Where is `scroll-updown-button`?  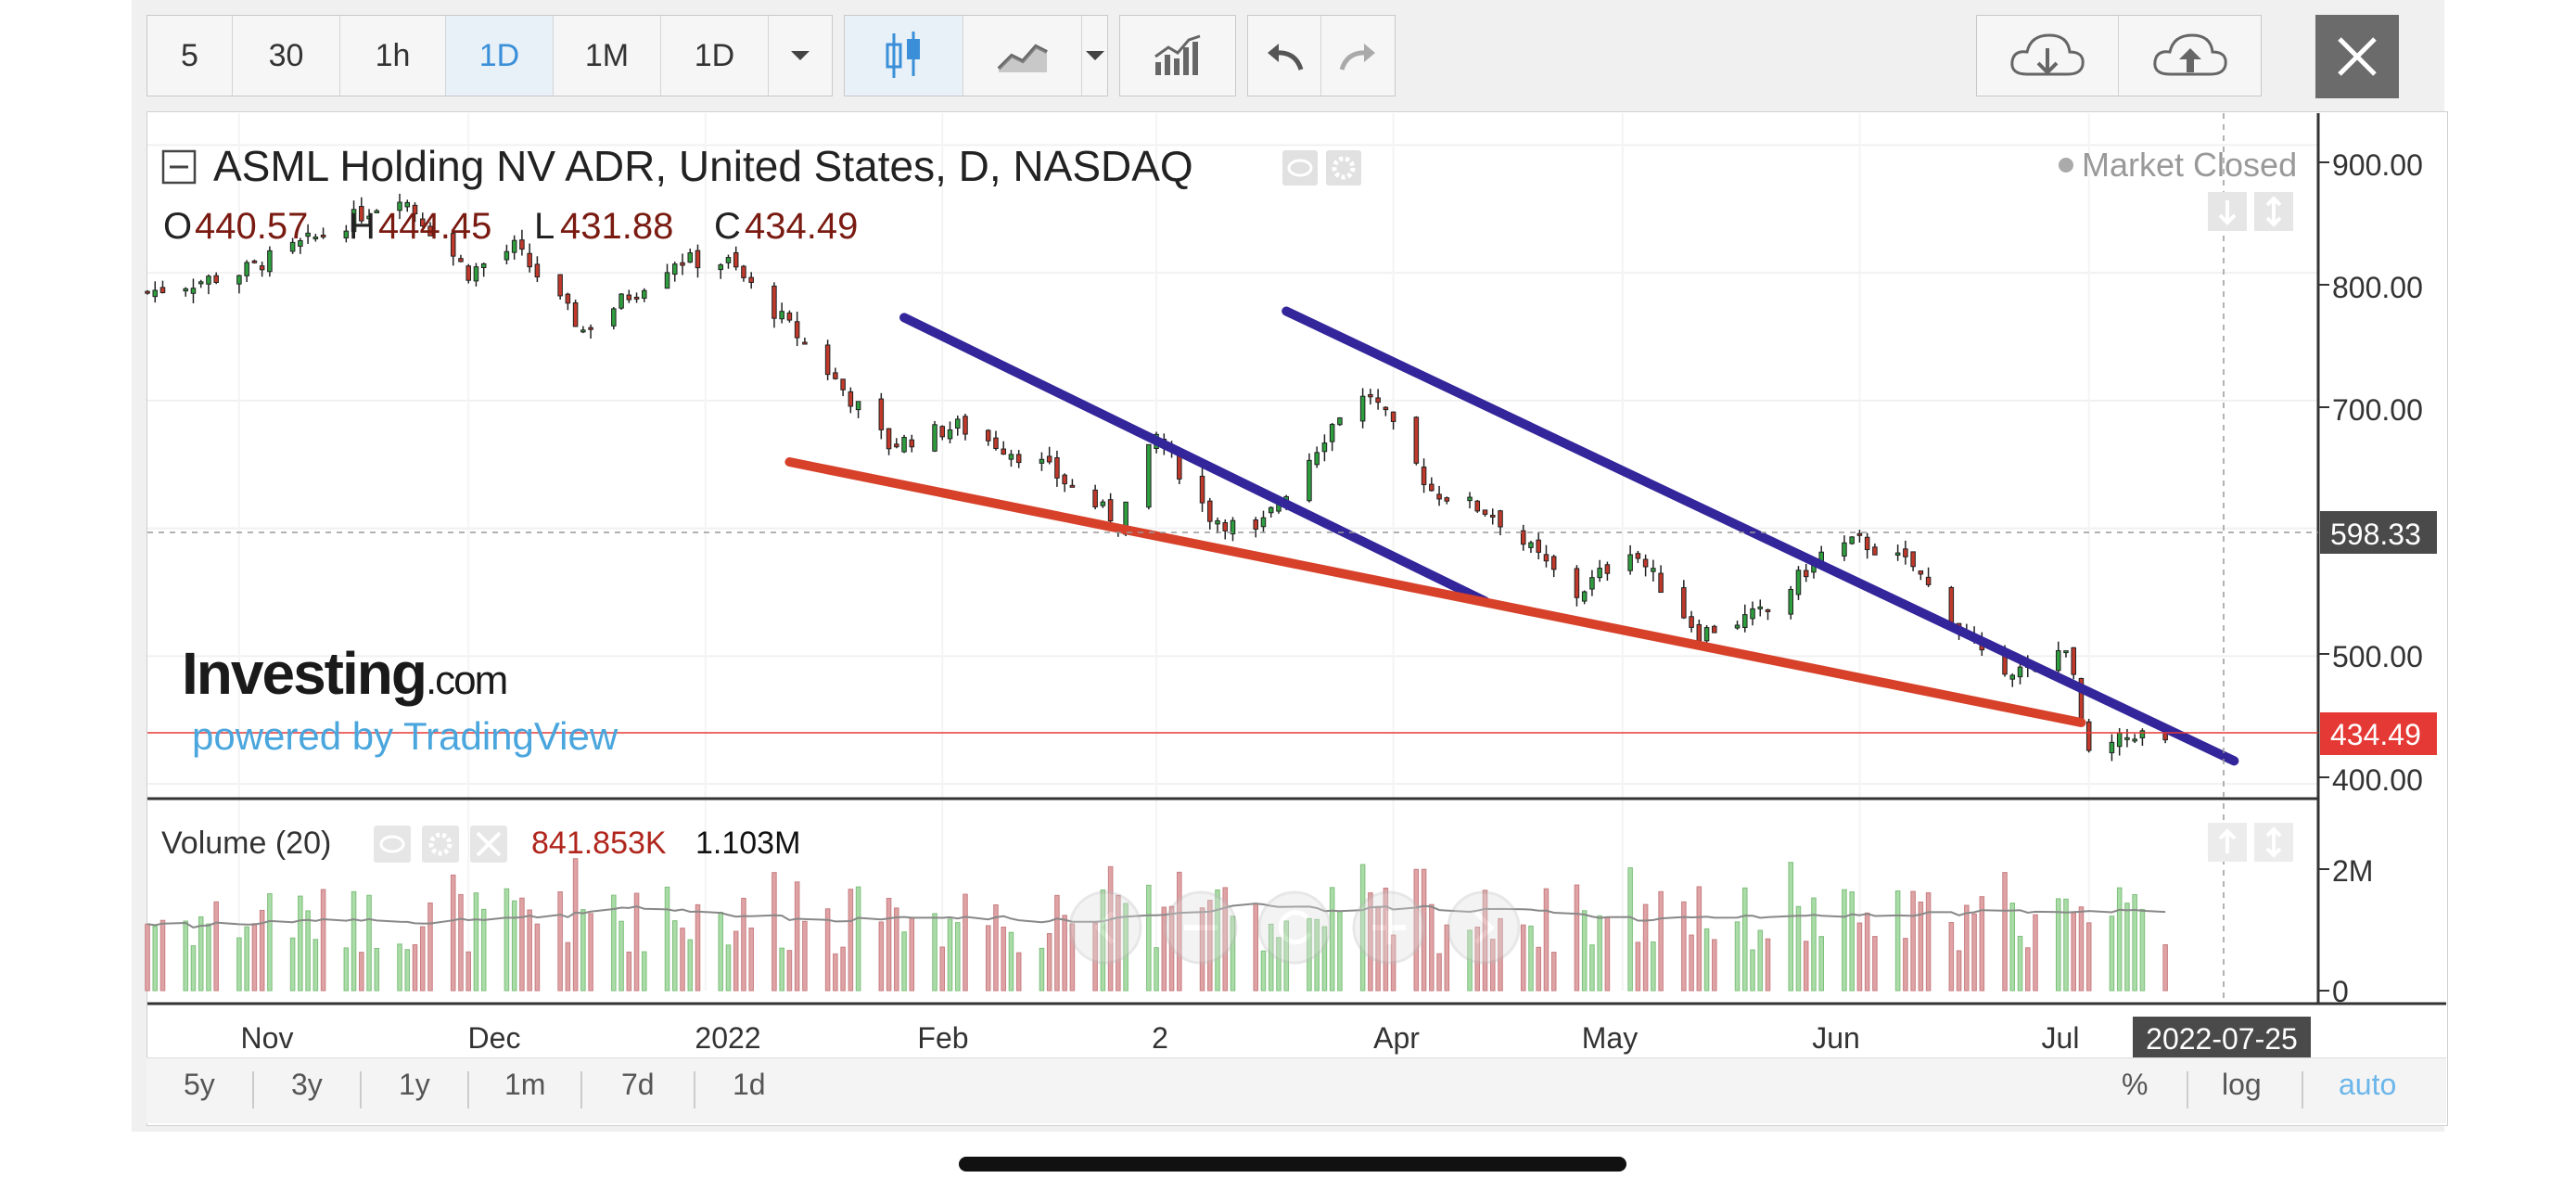
scroll-updown-button is located at coordinates (2273, 211).